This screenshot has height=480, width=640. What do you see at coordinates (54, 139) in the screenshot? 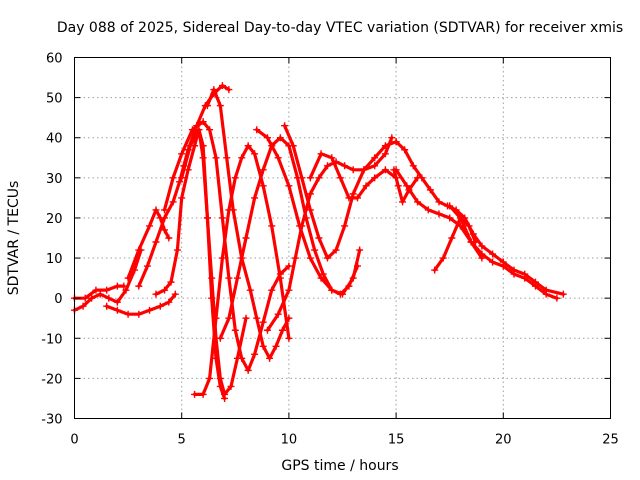
I see `y-tick-label: 40` at bounding box center [54, 139].